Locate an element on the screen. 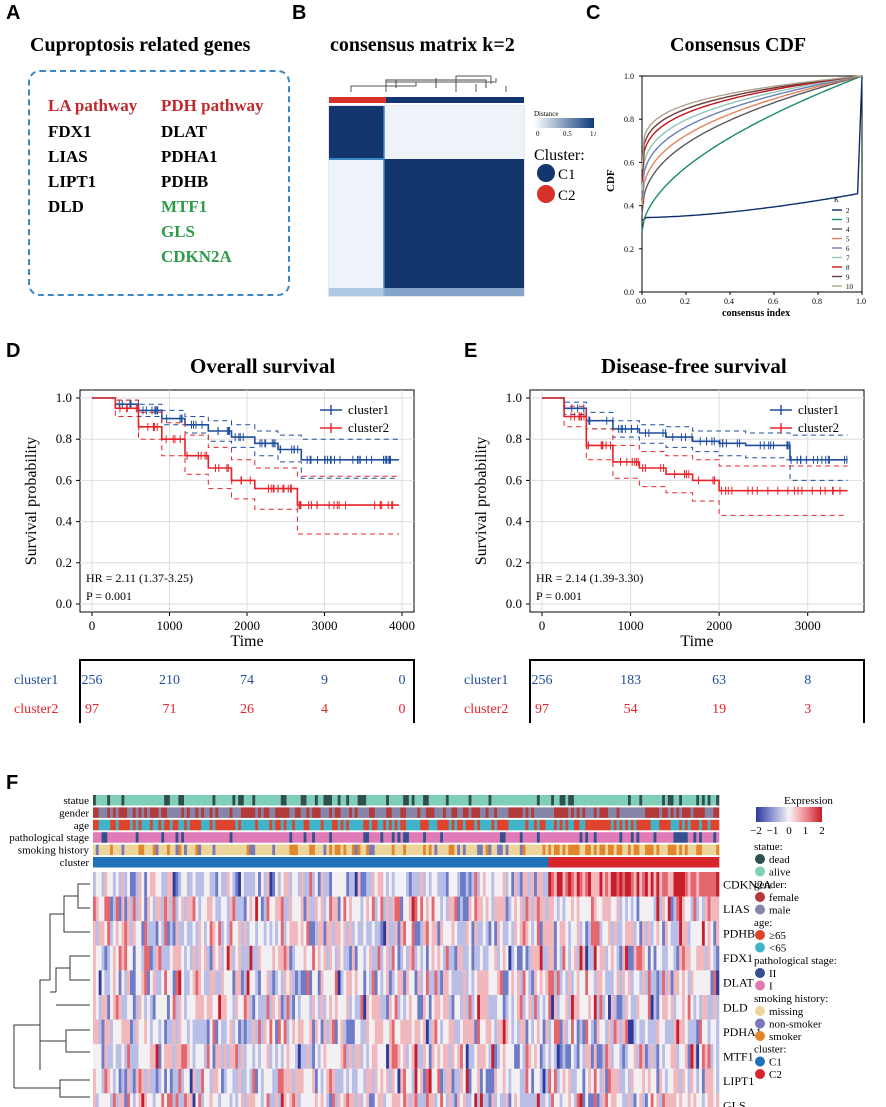 This screenshot has width=886, height=1107. dfs-xtick-label-3: 3000 is located at coordinates (808, 625).